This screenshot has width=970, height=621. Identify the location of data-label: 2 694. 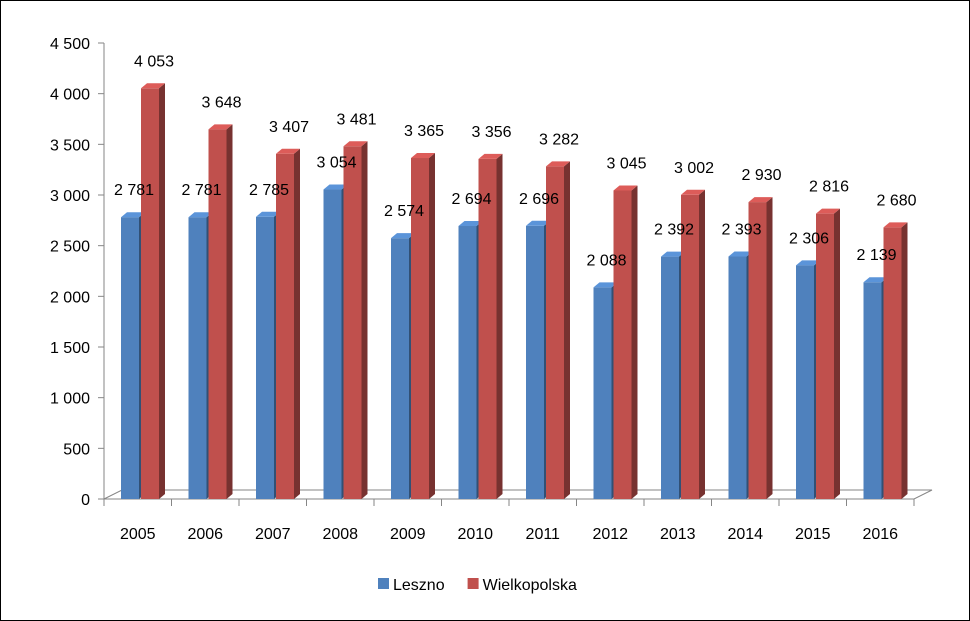
(471, 199).